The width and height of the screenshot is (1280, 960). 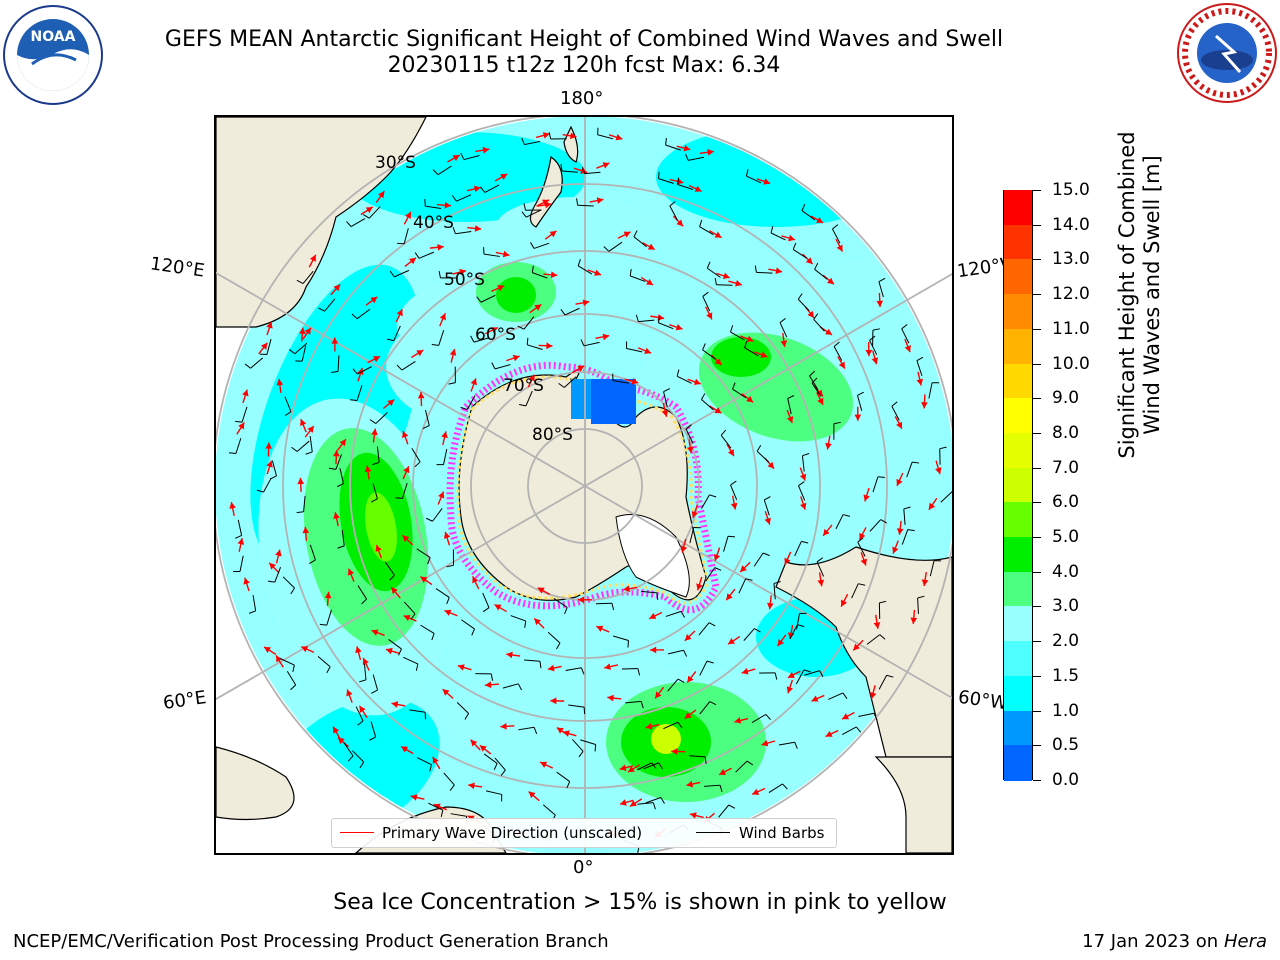 I want to click on wave-direction-legend-swatch, so click(x=357, y=832).